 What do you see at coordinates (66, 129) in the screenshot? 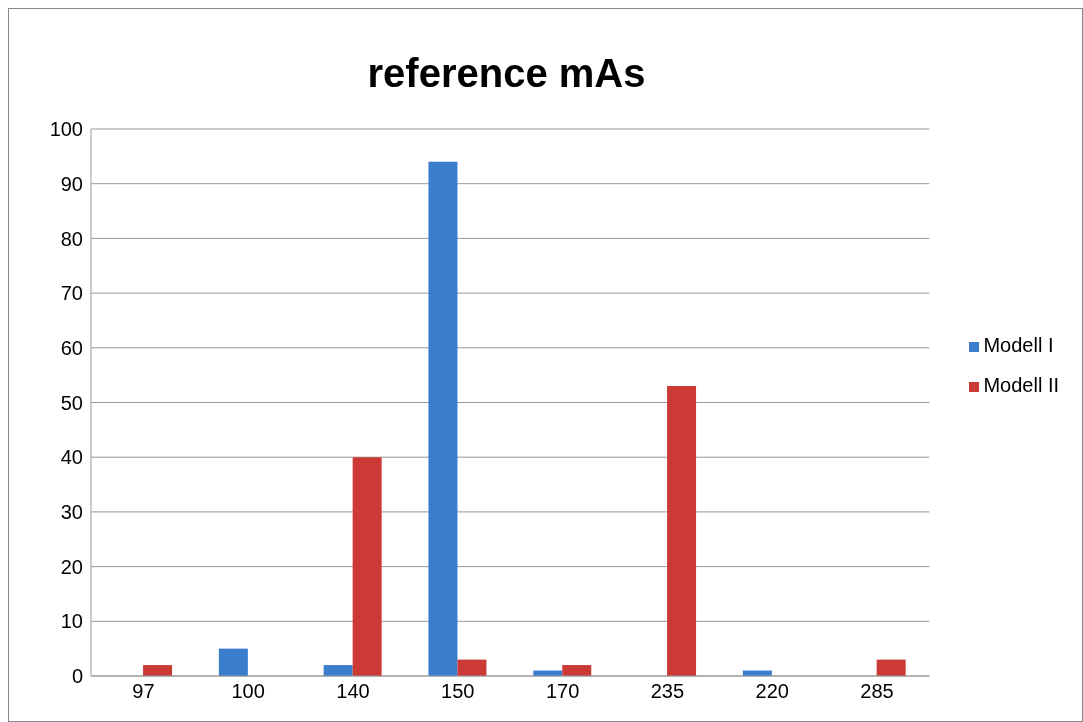
I see `y-tick-label: 100` at bounding box center [66, 129].